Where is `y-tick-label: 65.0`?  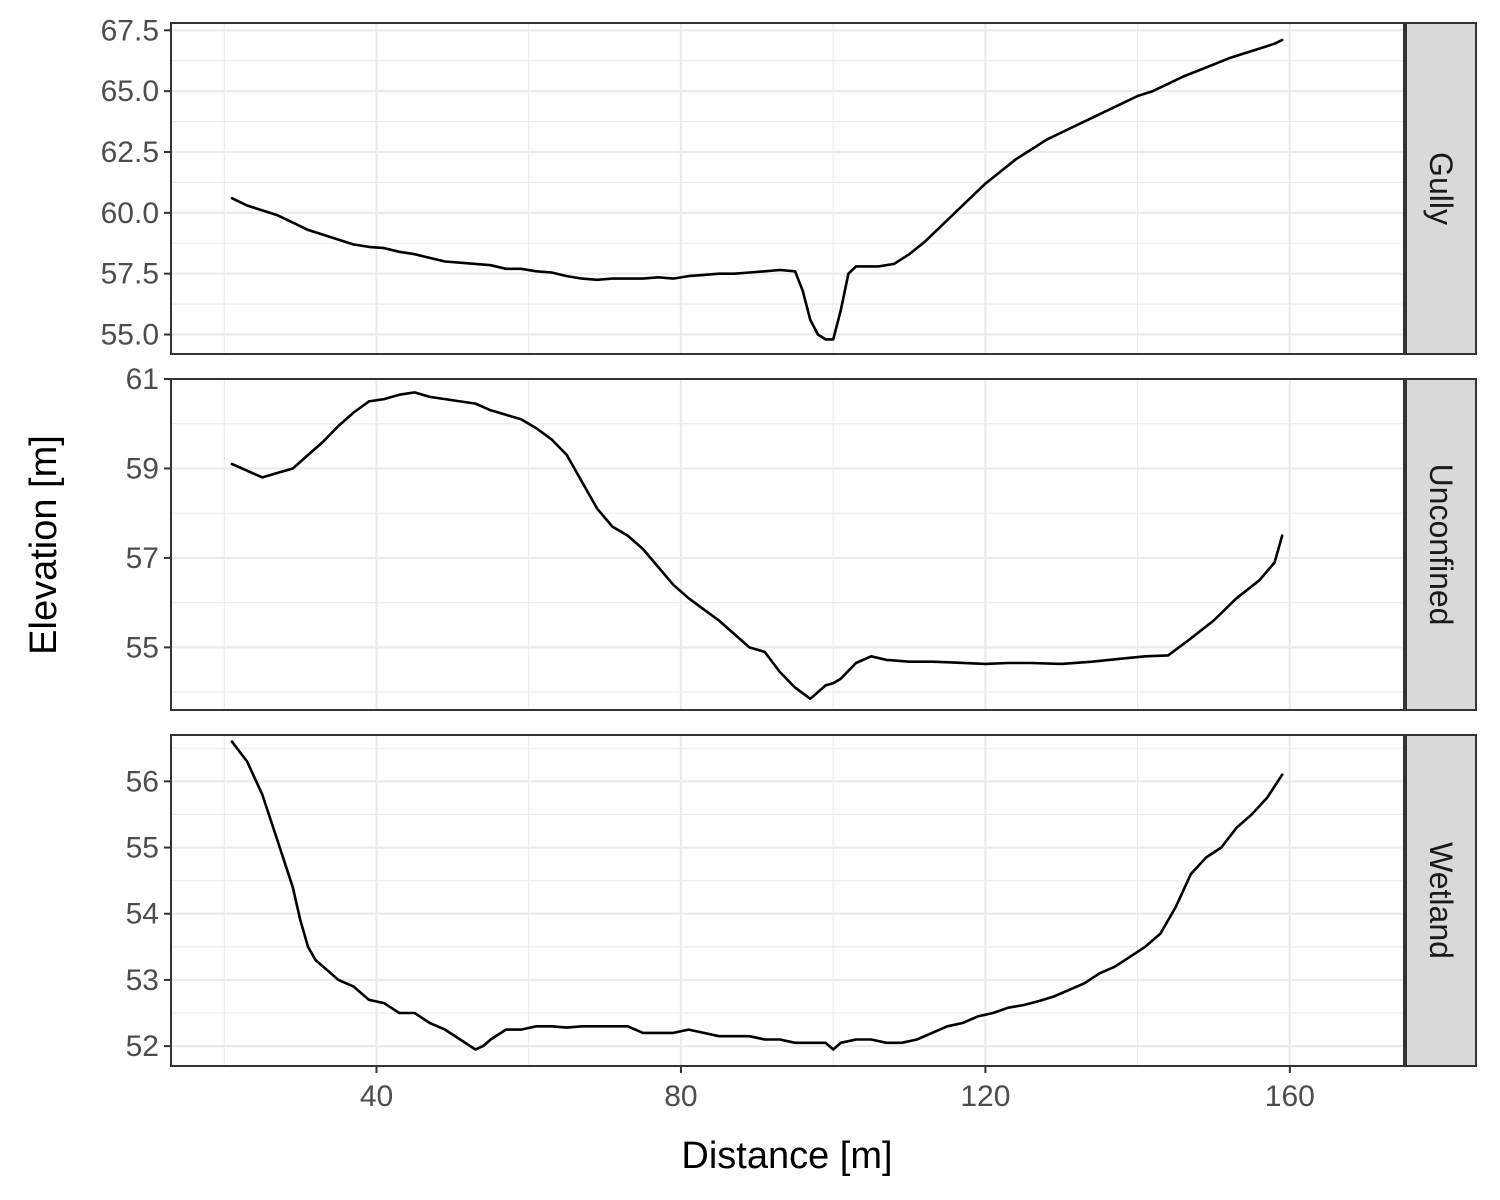 y-tick-label: 65.0 is located at coordinates (130, 91).